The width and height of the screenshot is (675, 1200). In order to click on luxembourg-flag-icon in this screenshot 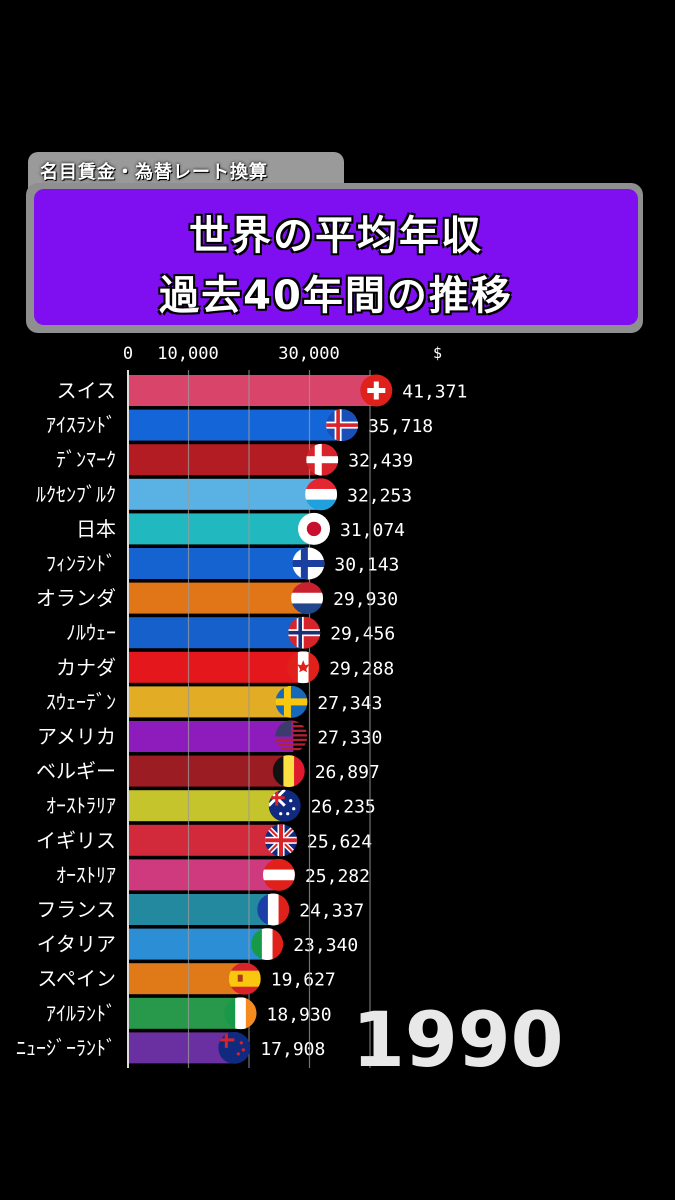, I will do `click(321, 494)`.